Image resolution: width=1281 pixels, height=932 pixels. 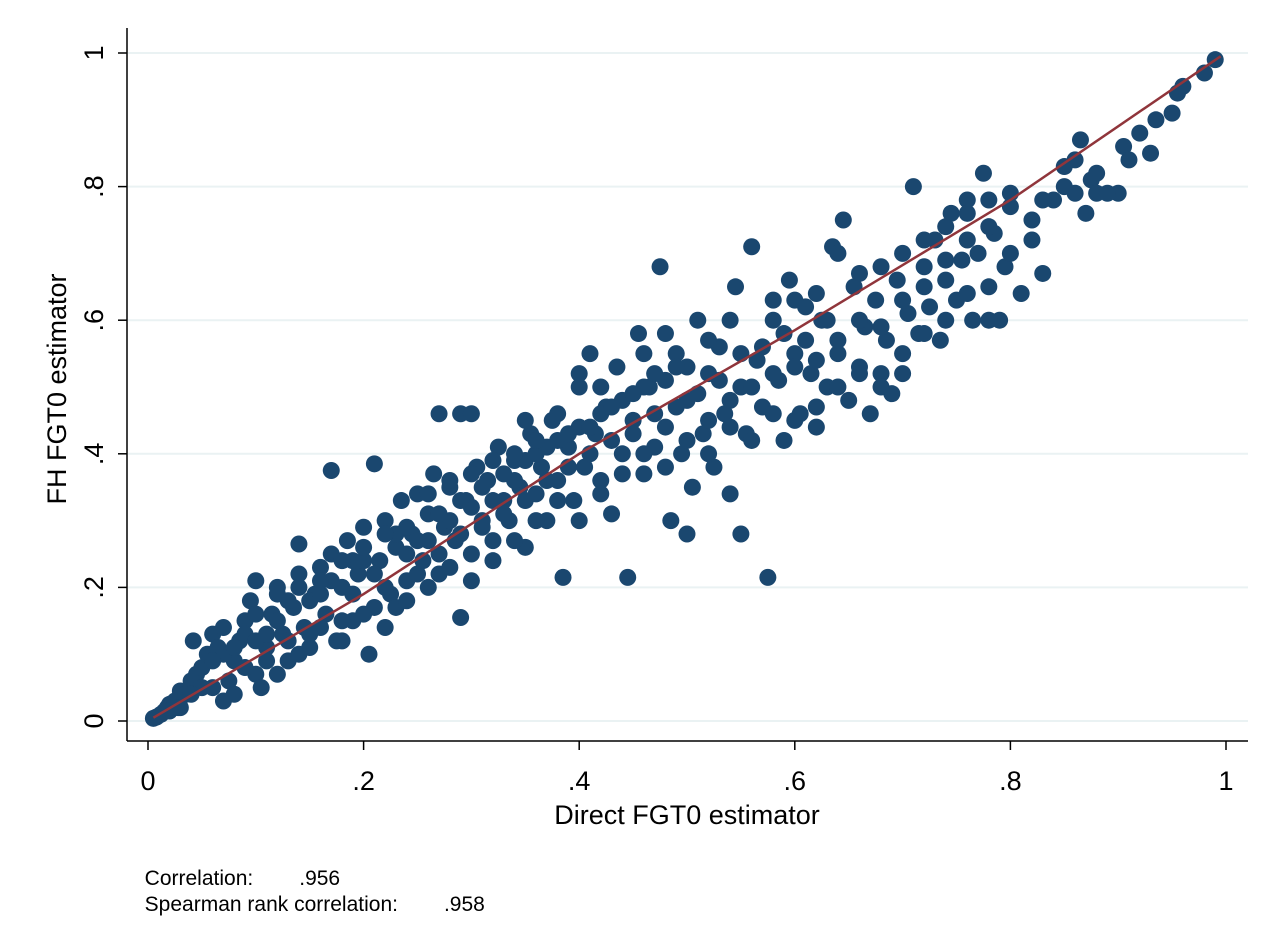 What do you see at coordinates (94, 587) in the screenshot?
I see `y-tick-label: .2` at bounding box center [94, 587].